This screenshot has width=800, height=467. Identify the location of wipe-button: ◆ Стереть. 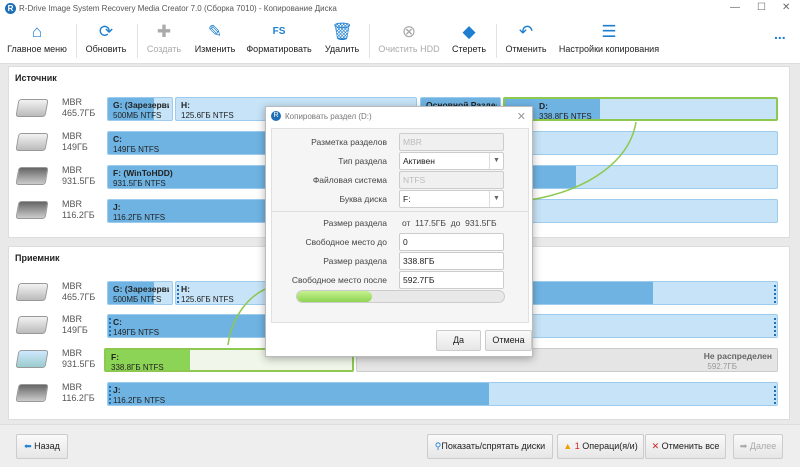
(469, 41).